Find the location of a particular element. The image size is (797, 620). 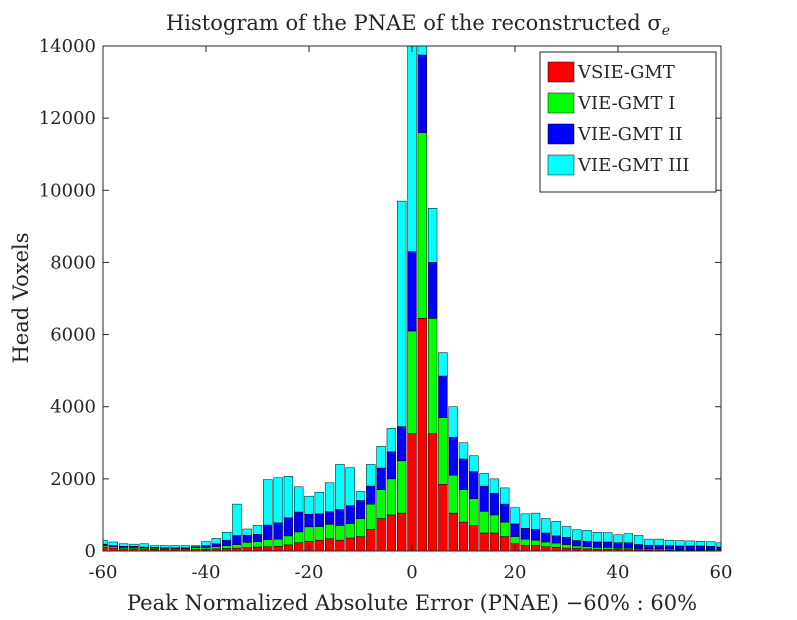

y-axis-label: Head Voxels is located at coordinates (21, 297).